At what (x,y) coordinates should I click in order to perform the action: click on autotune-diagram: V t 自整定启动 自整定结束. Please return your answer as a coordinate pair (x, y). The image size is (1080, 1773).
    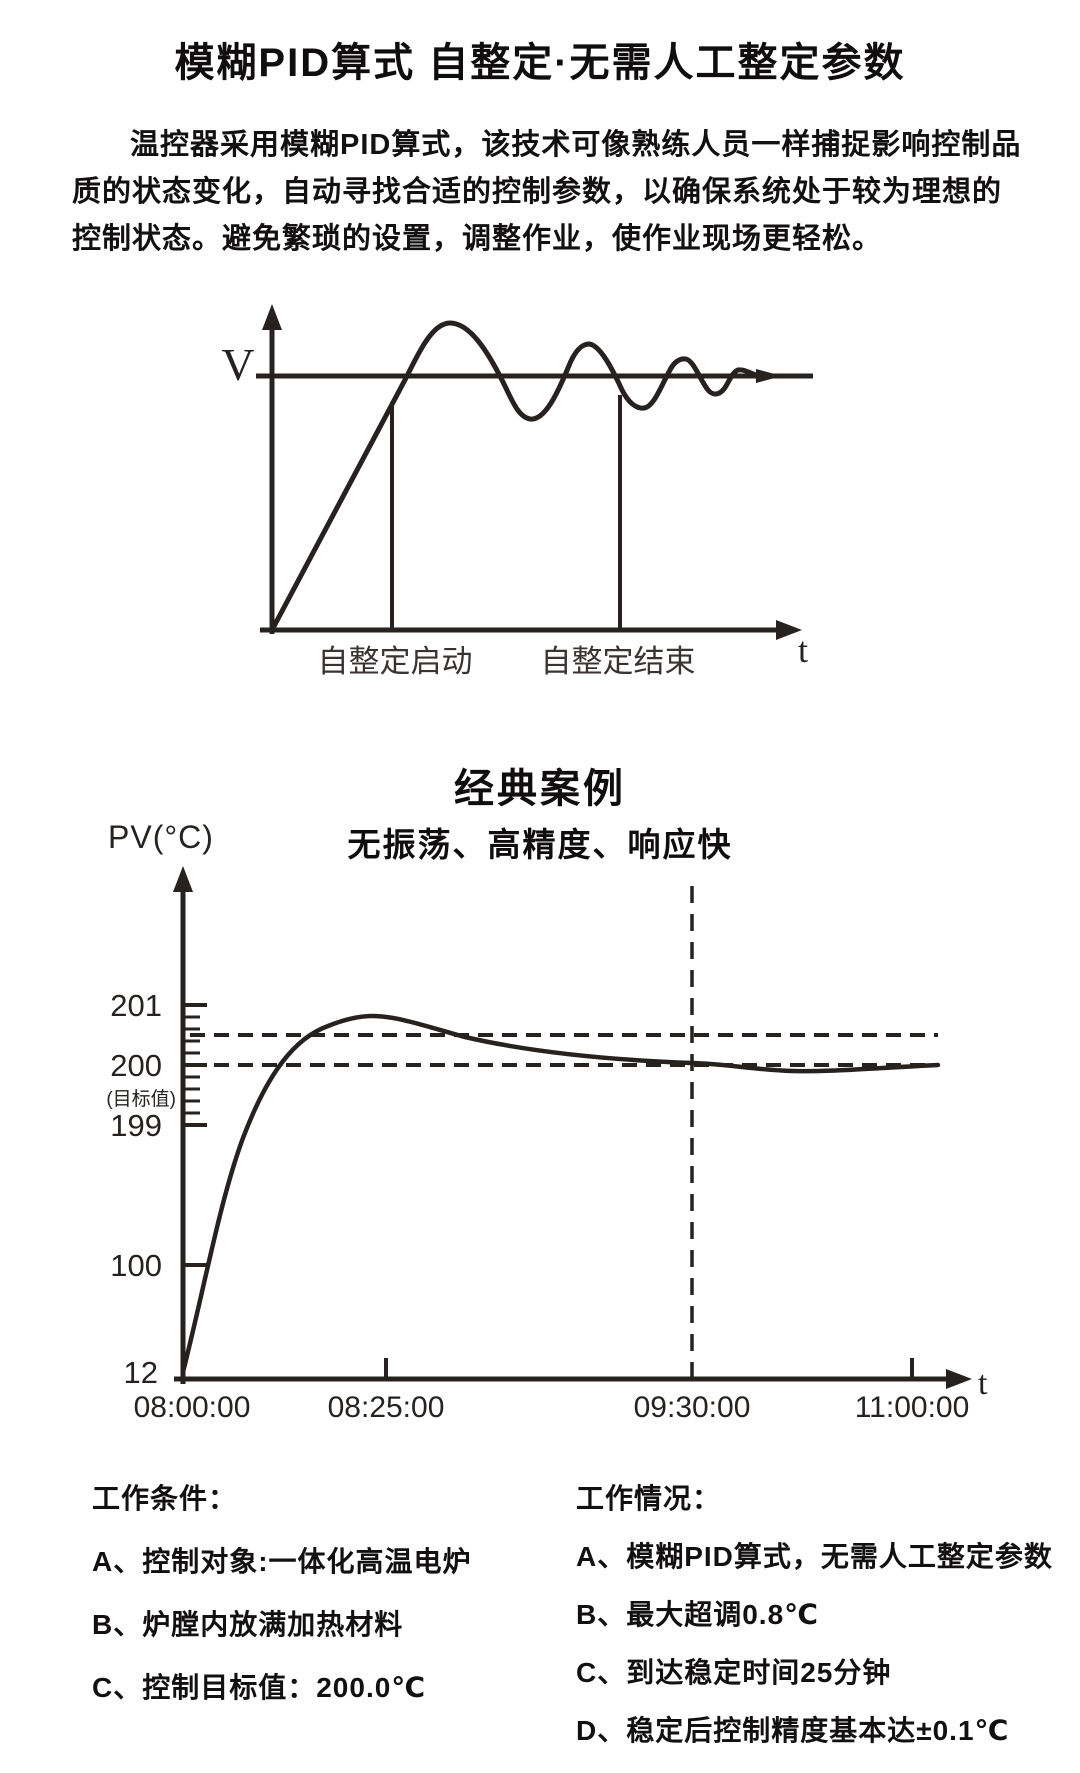
    Looking at the image, I should click on (517, 491).